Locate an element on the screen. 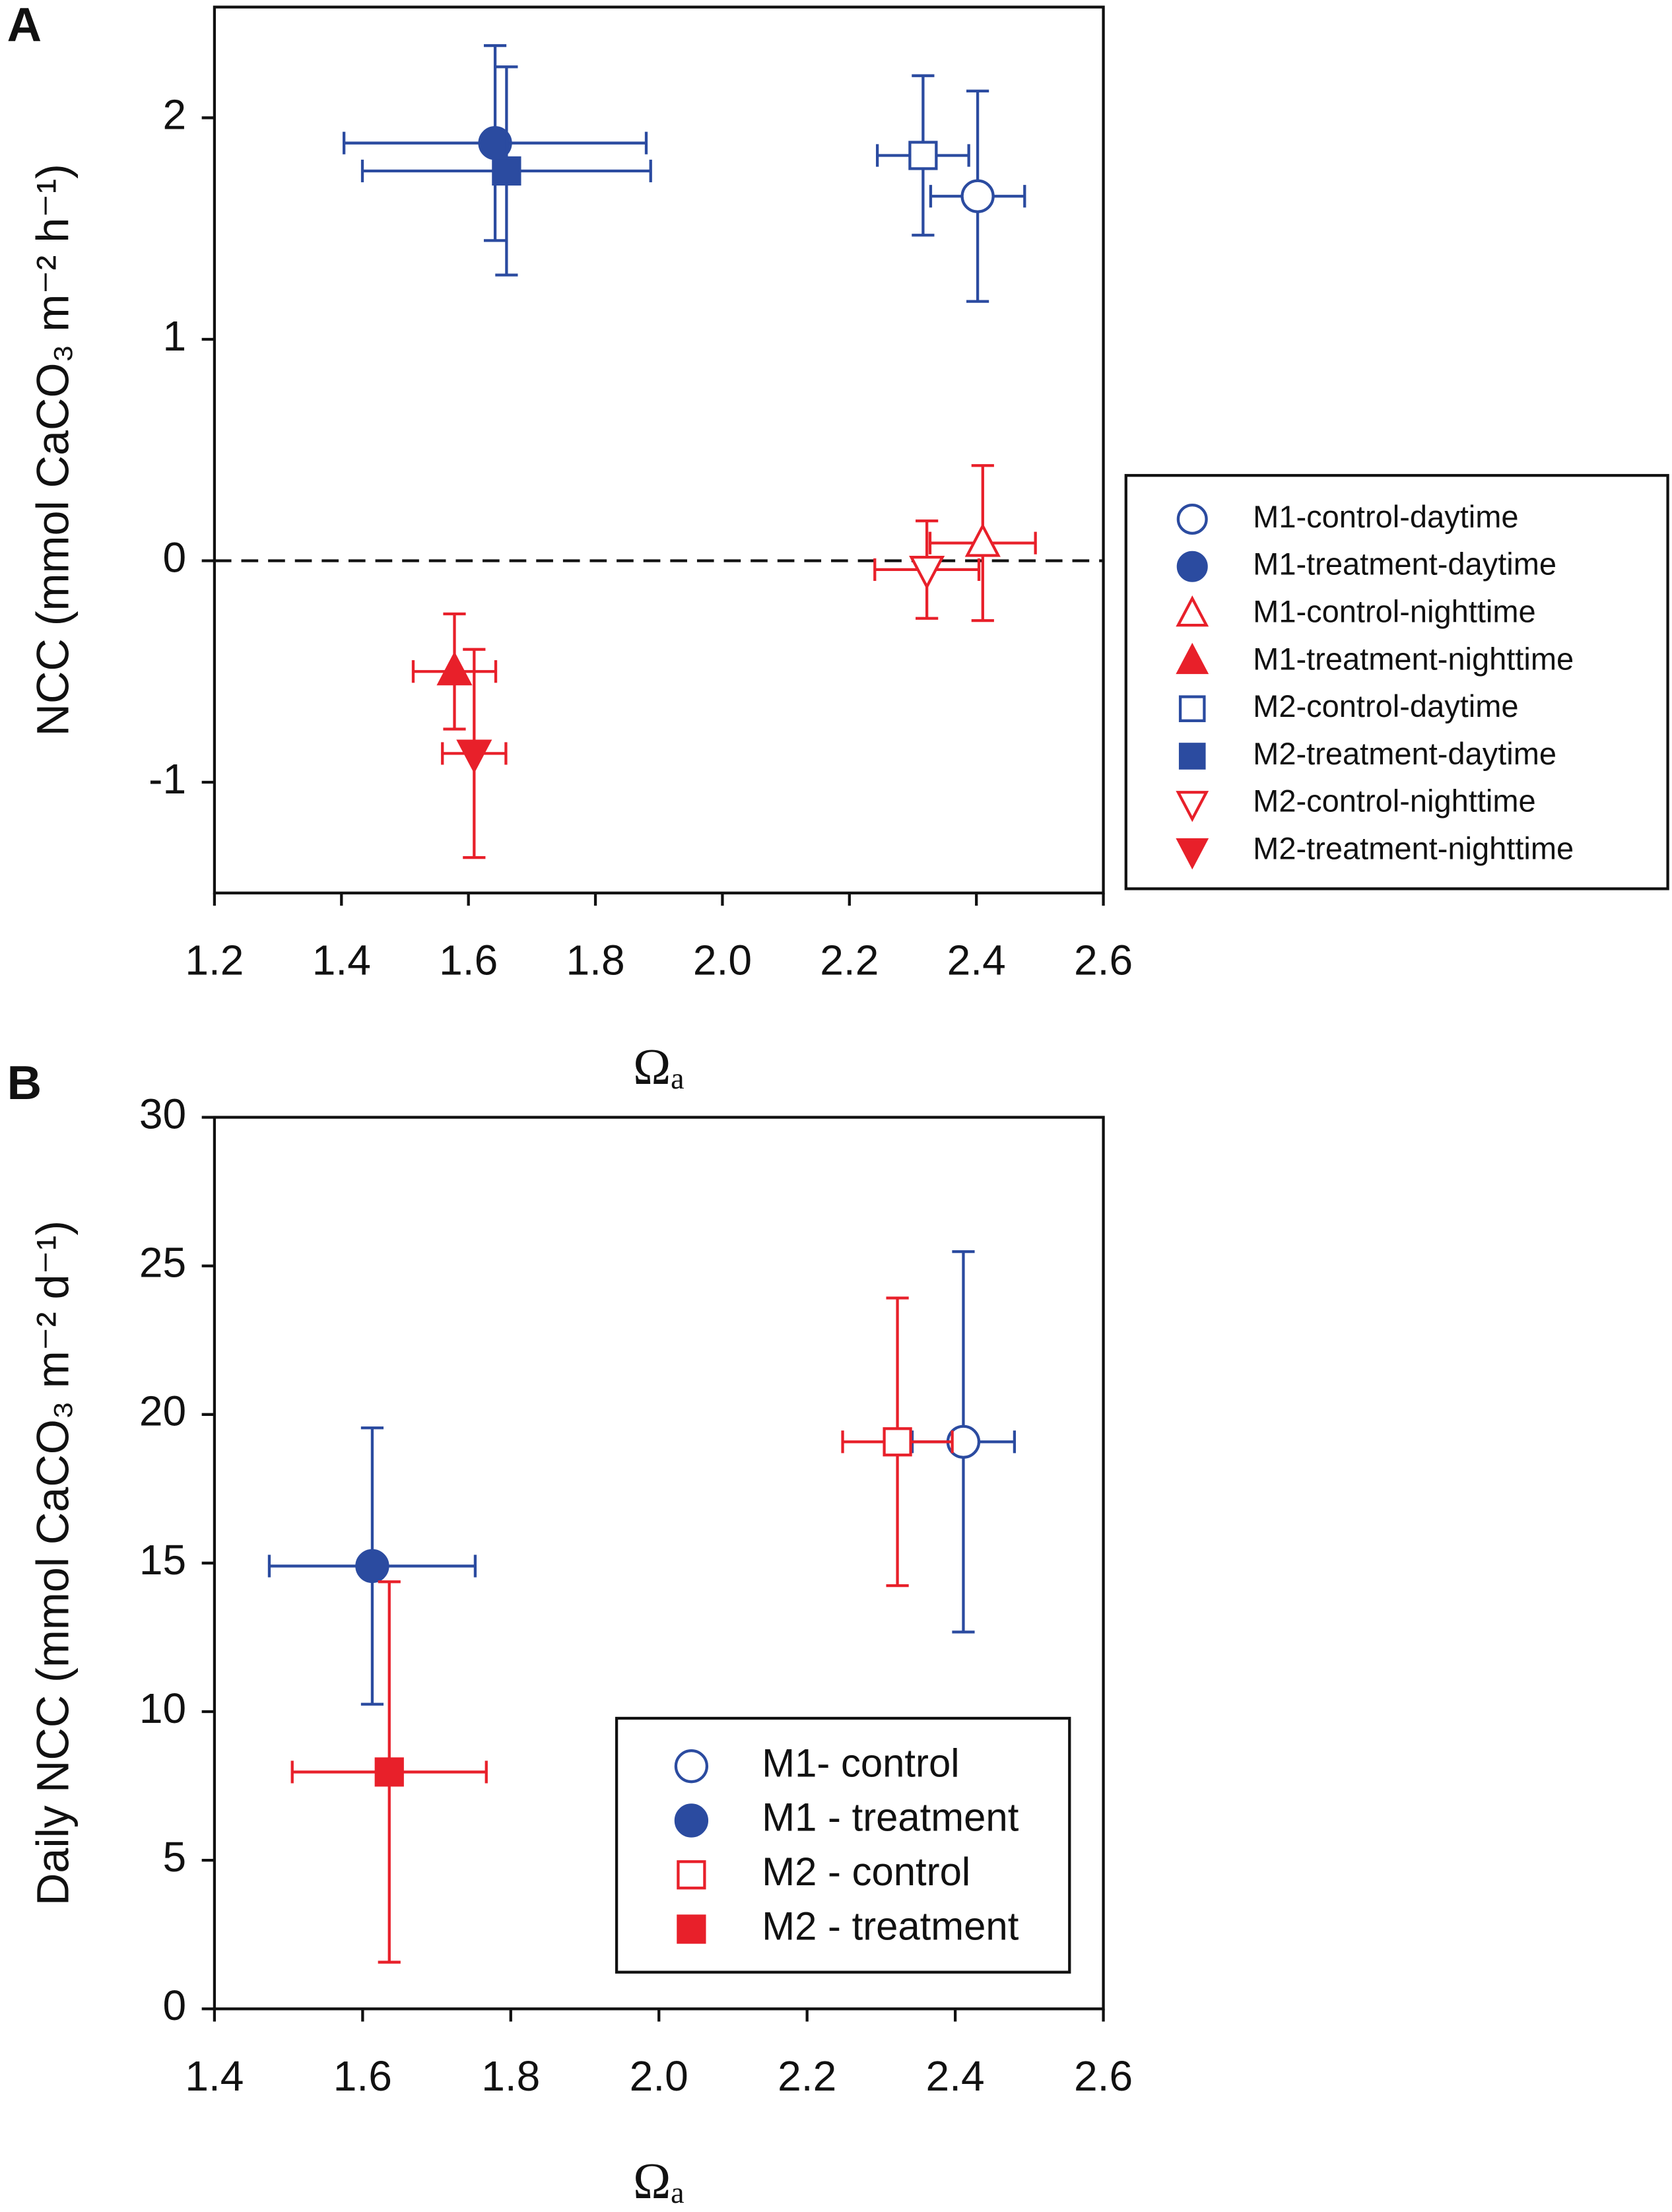 Image resolution: width=1672 pixels, height=2212 pixels. y-tick-label: 30 is located at coordinates (162, 1114).